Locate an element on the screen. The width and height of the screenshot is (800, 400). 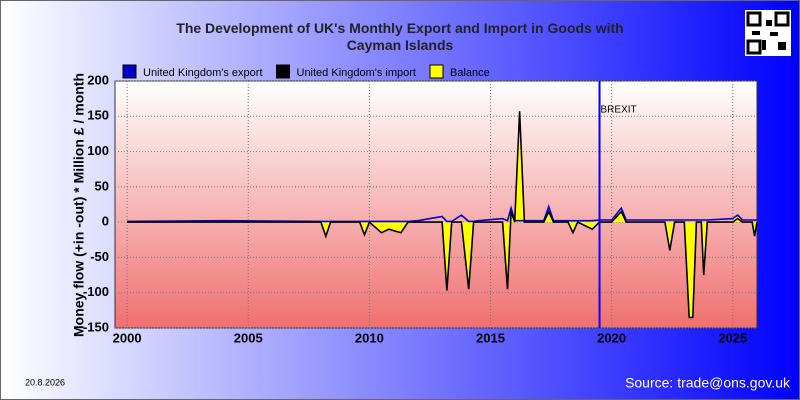
x-tick-label: 2025 is located at coordinates (732, 337).